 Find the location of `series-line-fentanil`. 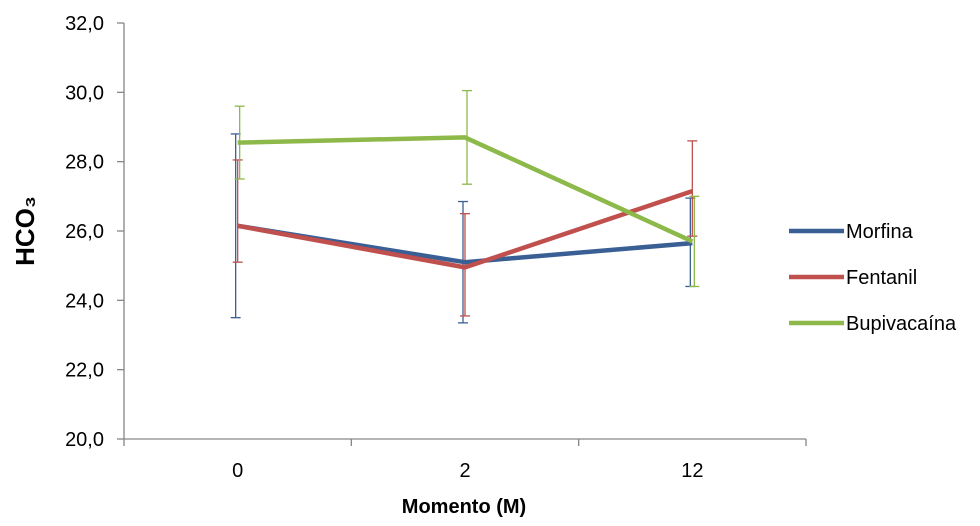

series-line-fentanil is located at coordinates (465, 229).